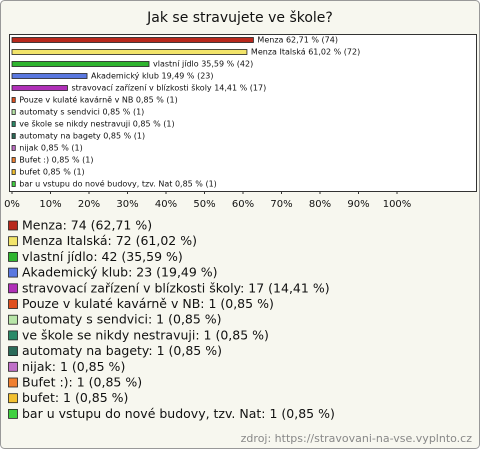 This screenshot has height=453, width=480. I want to click on data-label: vlastní jídlo 35,59 % (42), so click(203, 64).